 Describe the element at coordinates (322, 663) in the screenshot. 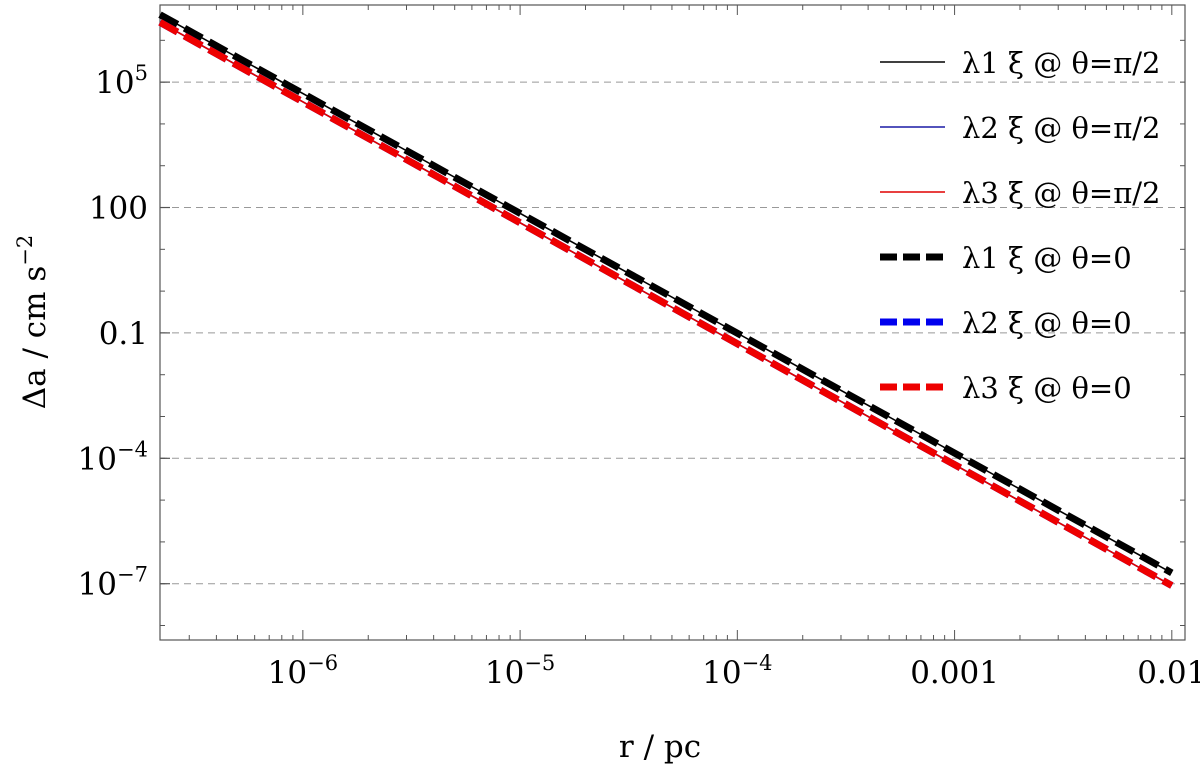

I see `x-tick-label-exponent: −6` at that location.